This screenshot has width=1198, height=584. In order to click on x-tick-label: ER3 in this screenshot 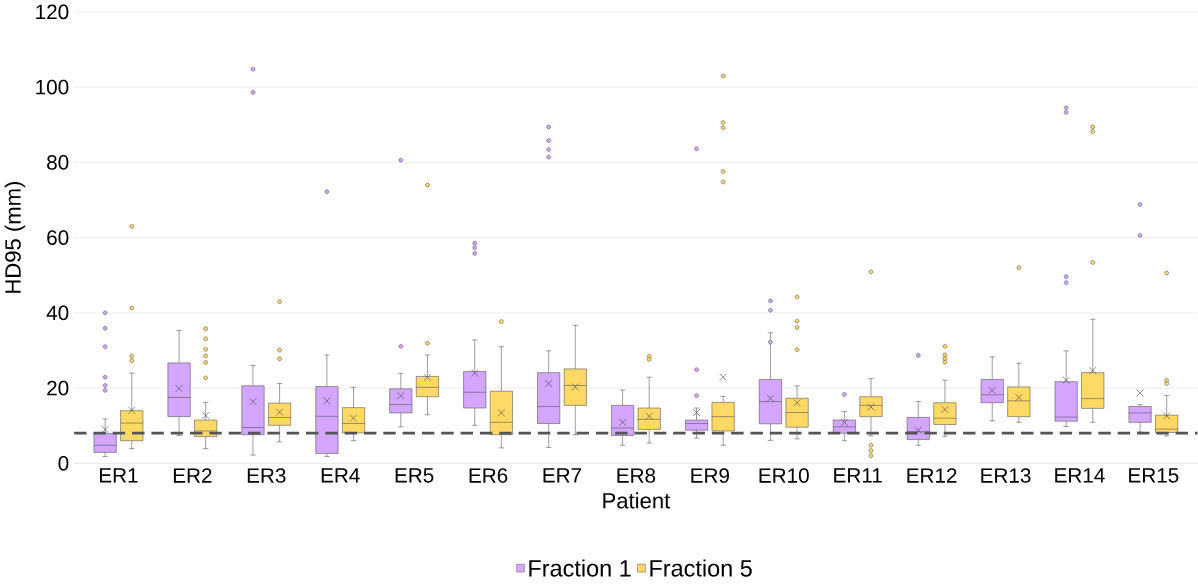, I will do `click(266, 475)`.